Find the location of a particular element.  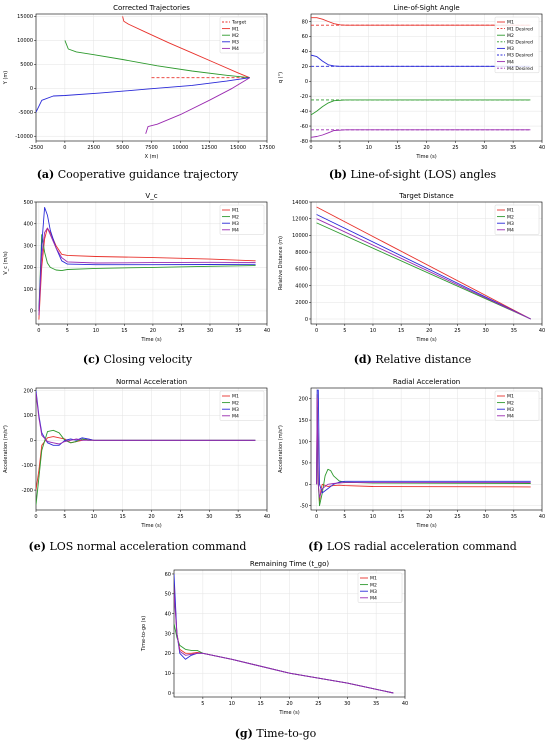

caption-tag: (g) is located at coordinates (243, 733).